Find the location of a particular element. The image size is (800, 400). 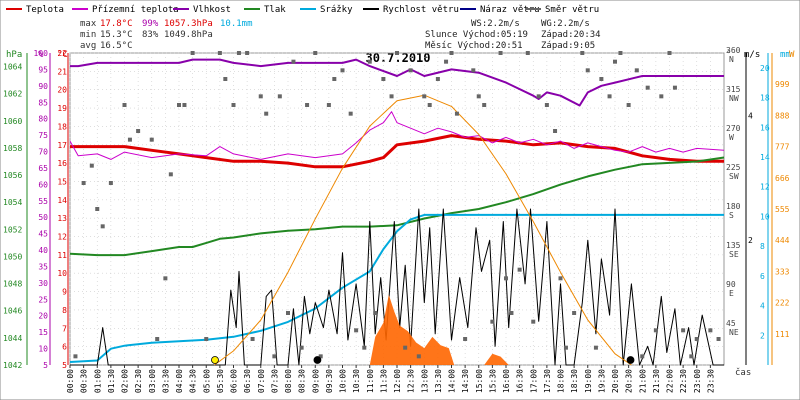

press-tick-label: 1046 is located at coordinates (12, 311).